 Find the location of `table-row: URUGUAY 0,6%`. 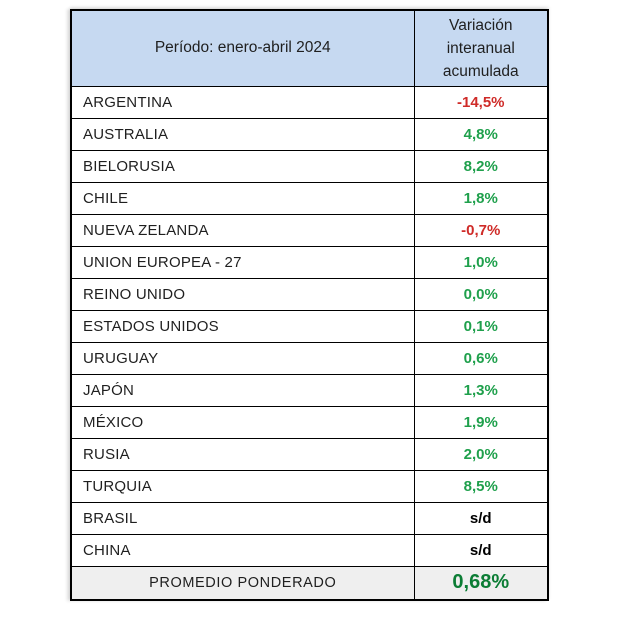

table-row: URUGUAY 0,6% is located at coordinates (309, 358).